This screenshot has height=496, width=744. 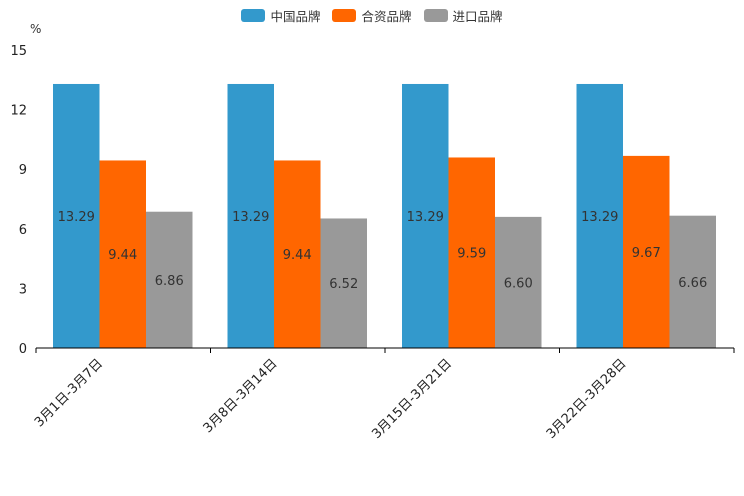 I want to click on bar-value-label: 6.66, so click(x=692, y=283).